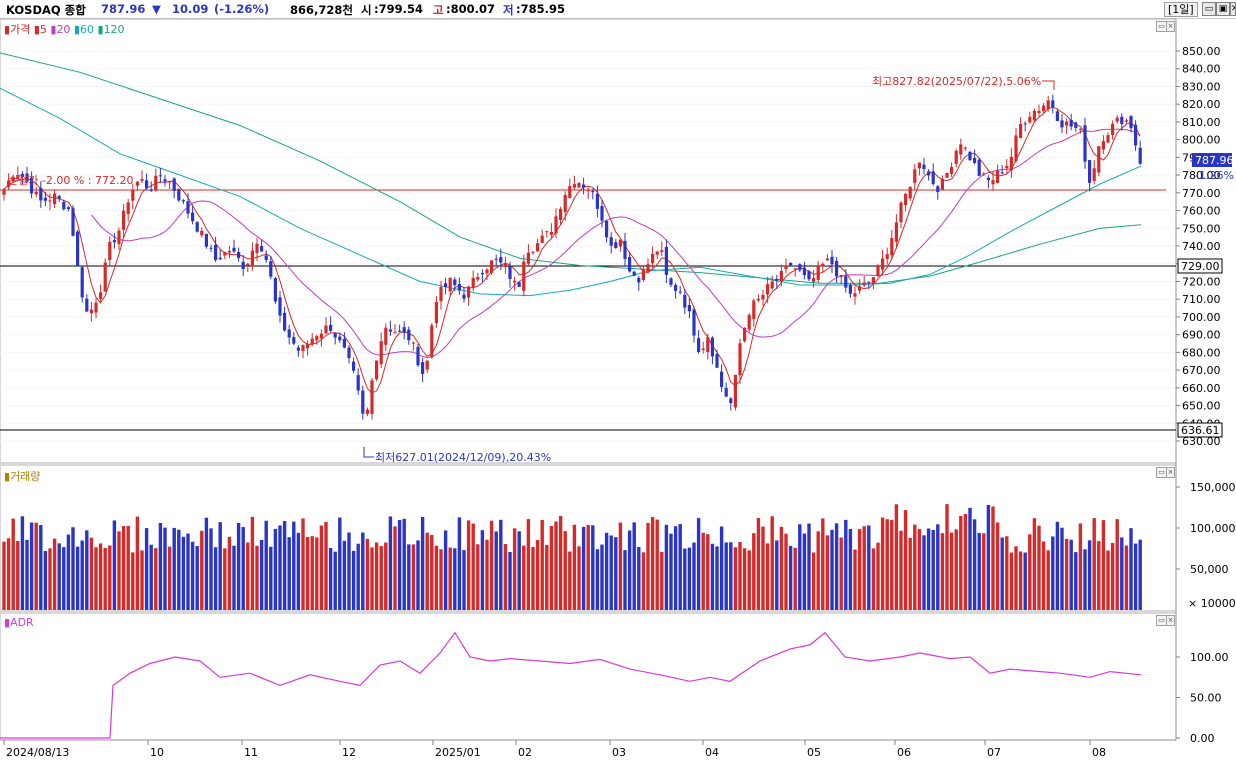 The width and height of the screenshot is (1236, 761). I want to click on high-label: 고, so click(438, 10).